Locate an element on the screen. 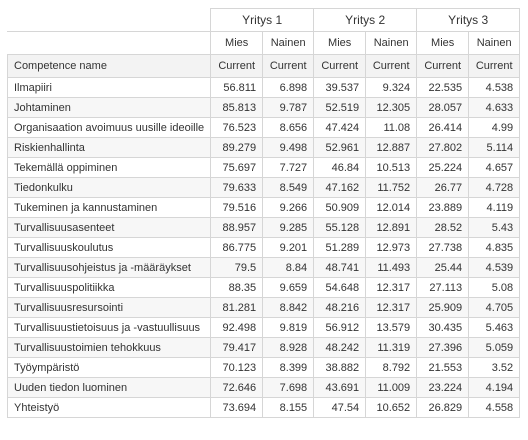 This screenshot has height=440, width=528. value-cell: 9.819 is located at coordinates (288, 327).